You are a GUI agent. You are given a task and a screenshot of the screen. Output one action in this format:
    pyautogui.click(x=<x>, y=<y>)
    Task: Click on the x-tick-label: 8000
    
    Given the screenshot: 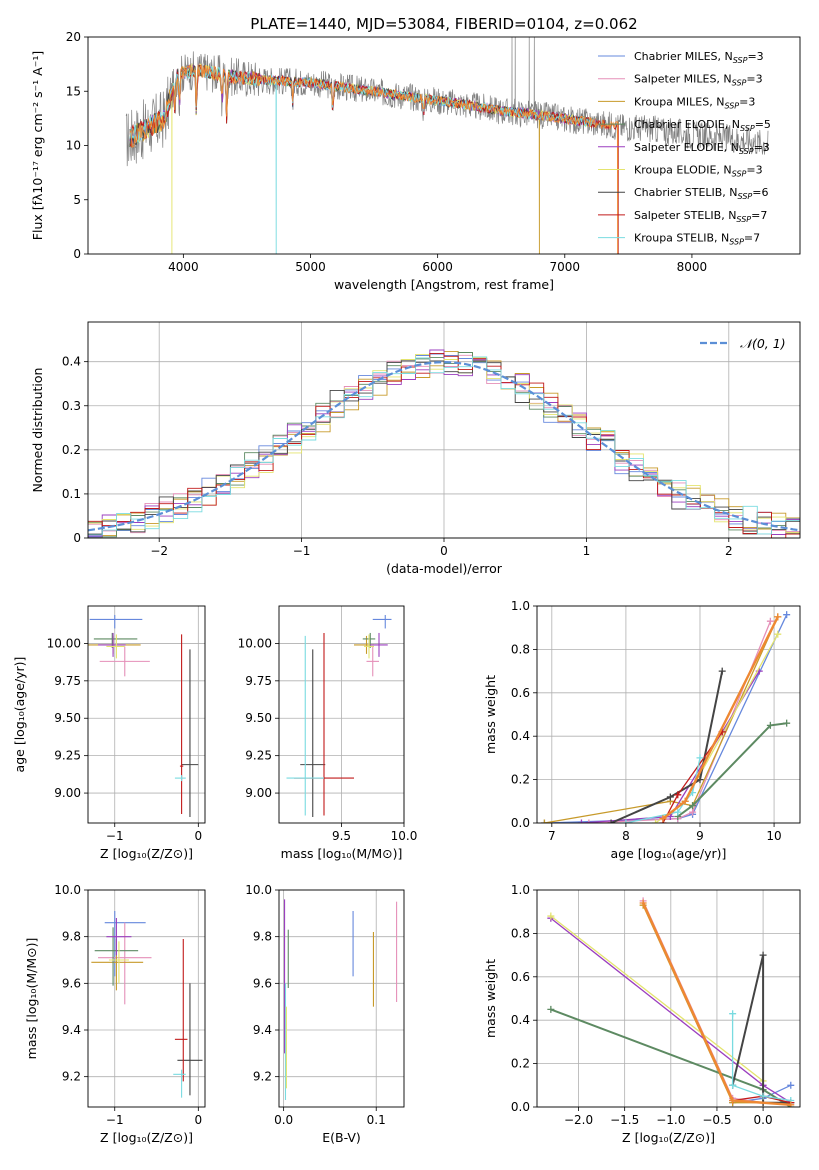 What is the action you would take?
    pyautogui.click(x=692, y=267)
    